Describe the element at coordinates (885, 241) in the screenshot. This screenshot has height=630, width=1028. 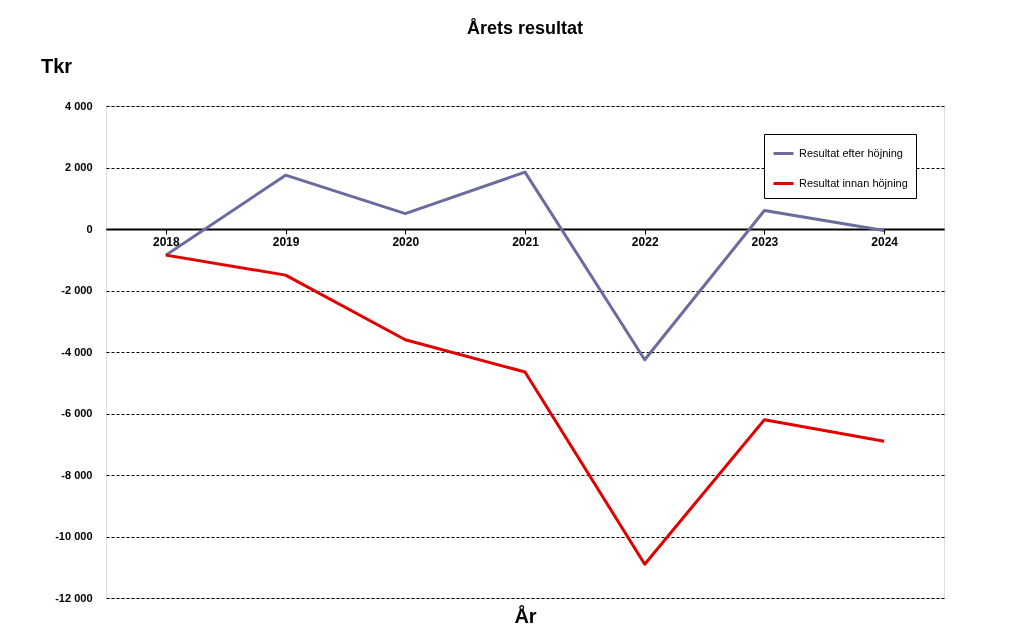
I see `x-tick-label: 2024` at that location.